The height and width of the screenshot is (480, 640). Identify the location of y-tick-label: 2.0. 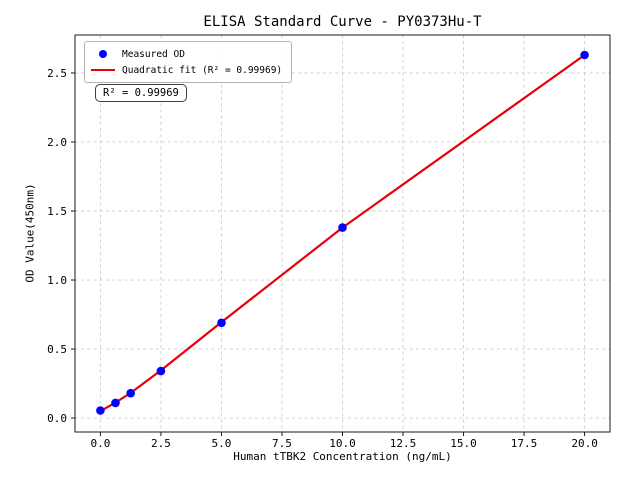
(57, 142).